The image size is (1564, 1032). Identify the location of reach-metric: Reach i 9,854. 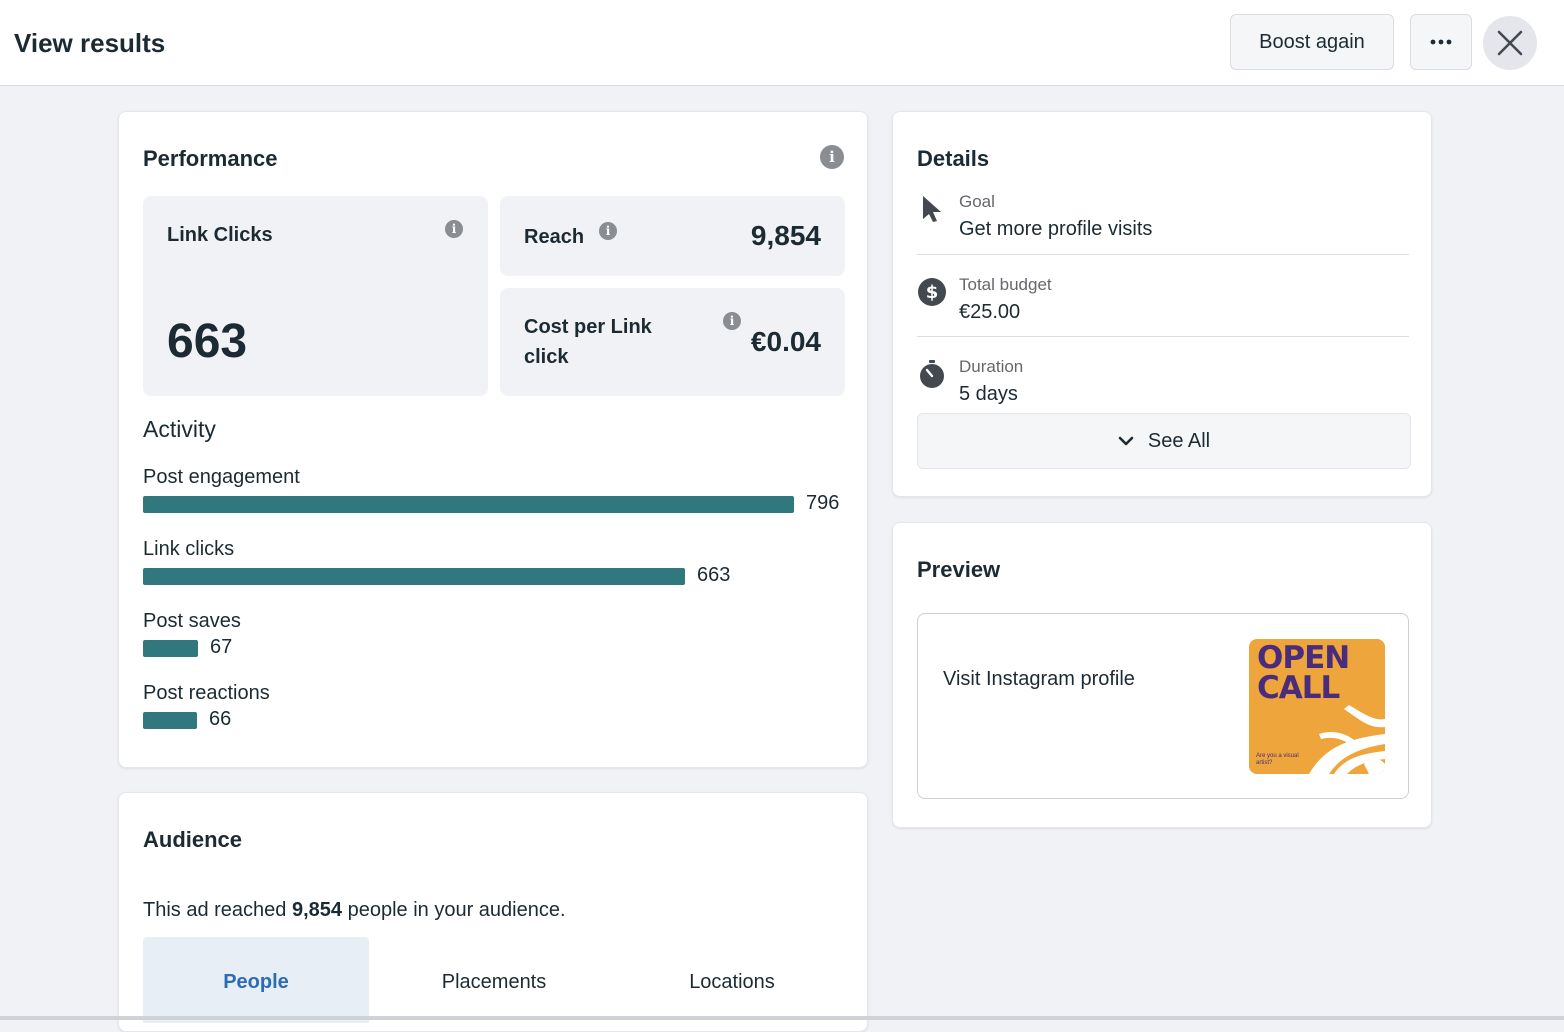
(672, 236).